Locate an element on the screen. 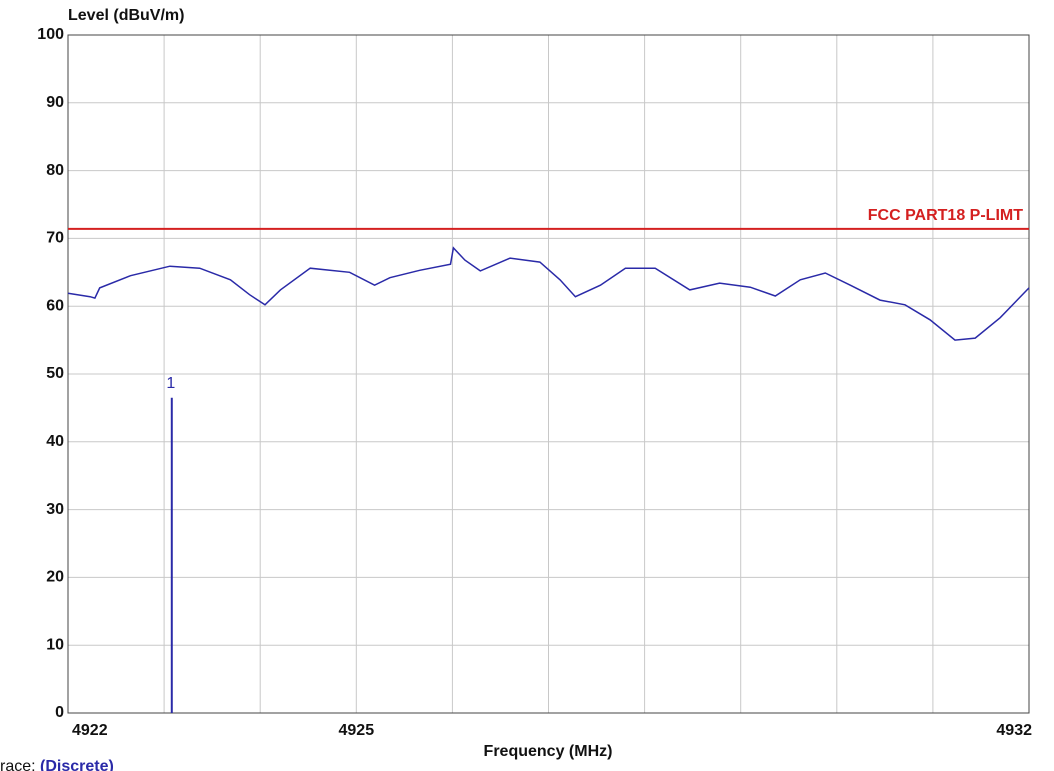 The height and width of the screenshot is (771, 1054). x-tick-label: 4932 is located at coordinates (1014, 730).